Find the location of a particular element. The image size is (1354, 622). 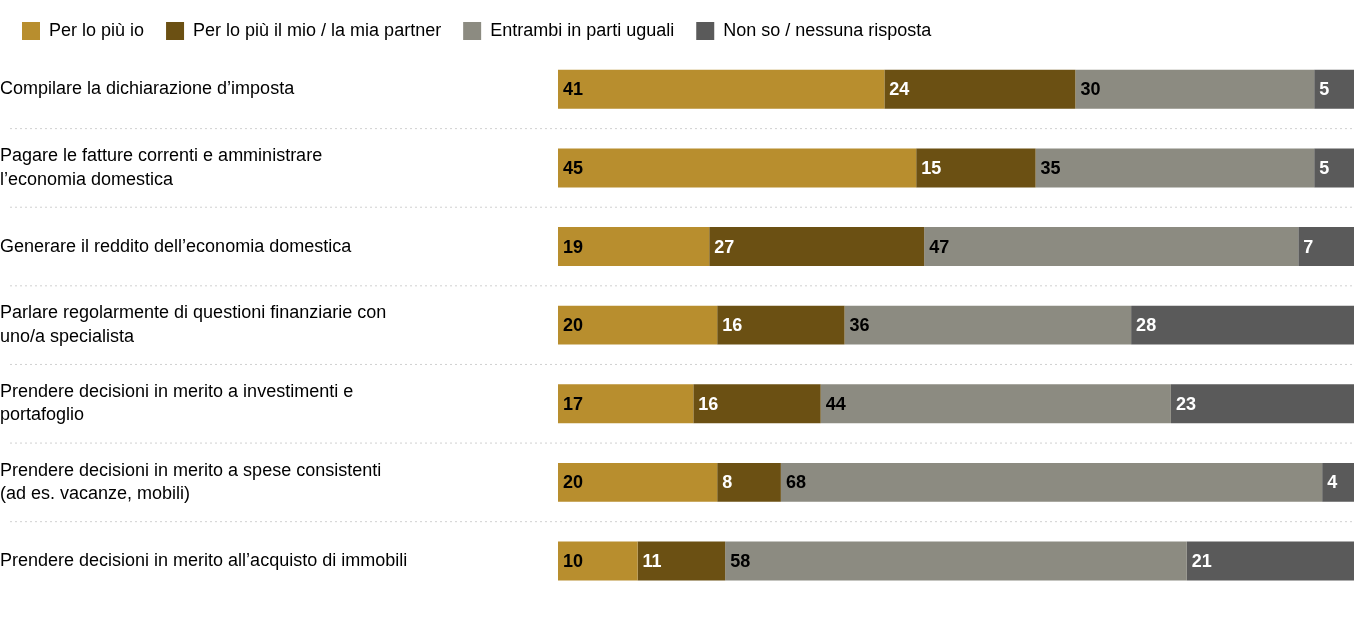

data-label: 11 is located at coordinates (652, 560).